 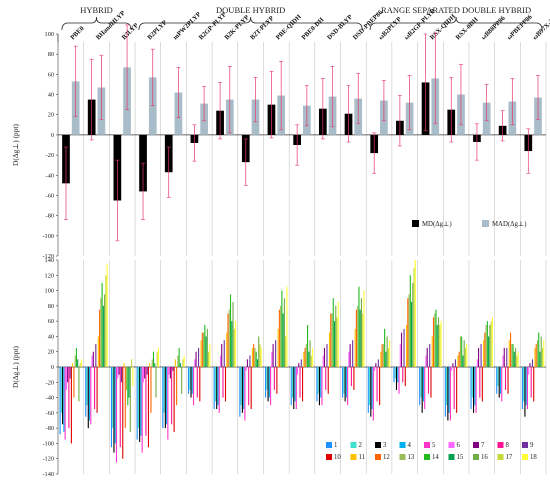 What do you see at coordinates (483, 445) in the screenshot?
I see `bottom-legend-label: 7` at bounding box center [483, 445].